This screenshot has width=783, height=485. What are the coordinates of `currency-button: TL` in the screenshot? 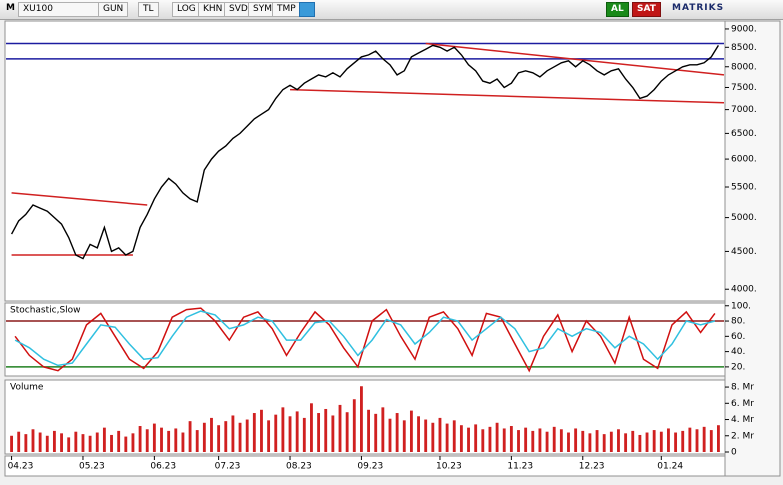 It's located at (148, 9).